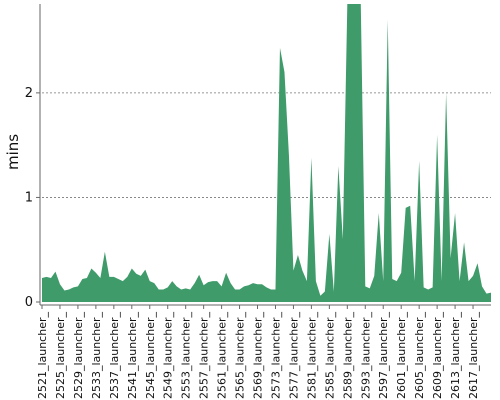  What do you see at coordinates (13, 152) in the screenshot?
I see `y-axis-title: mins` at bounding box center [13, 152].